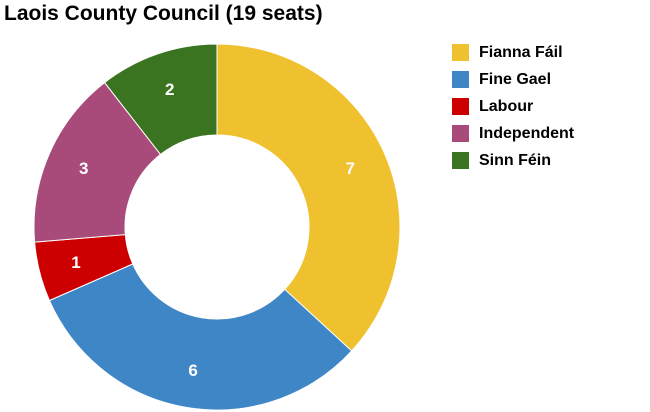 This screenshot has width=650, height=412. What do you see at coordinates (83, 168) in the screenshot?
I see `slice-value-label: 3` at bounding box center [83, 168].